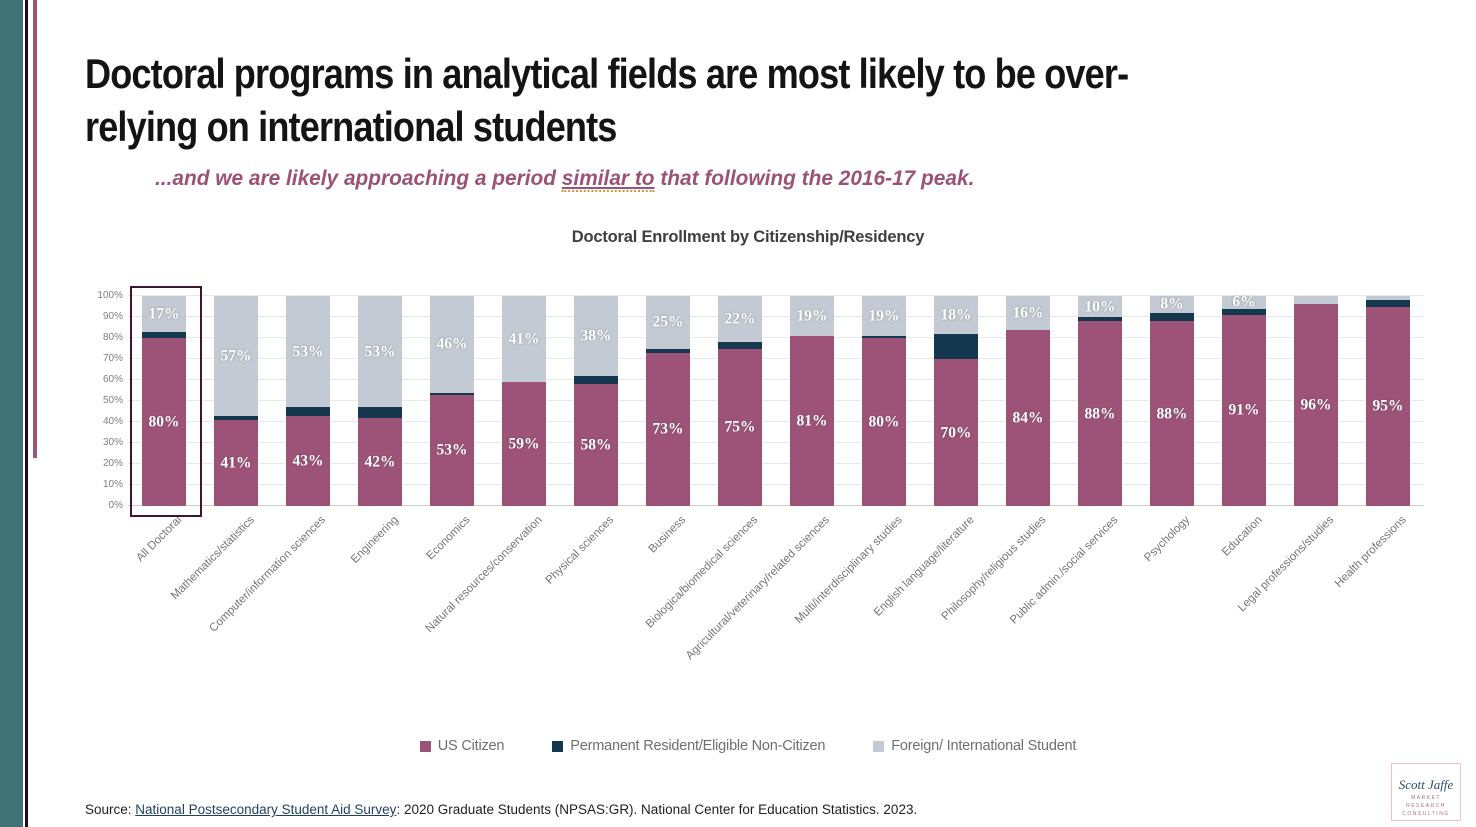  Describe the element at coordinates (1100, 306) in the screenshot. I see `bar-segment: 10%` at that location.